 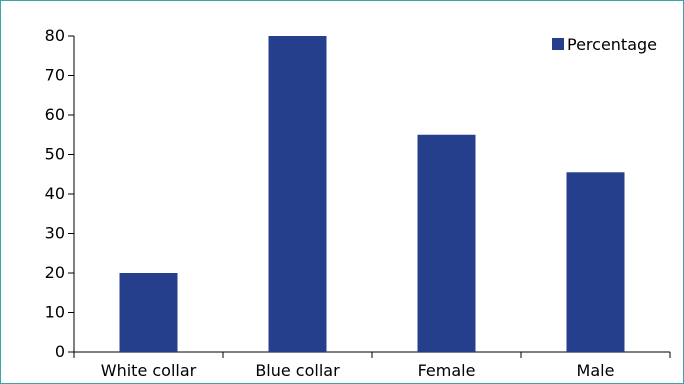 I want to click on y-tick-label-70: 70, so click(x=55, y=75).